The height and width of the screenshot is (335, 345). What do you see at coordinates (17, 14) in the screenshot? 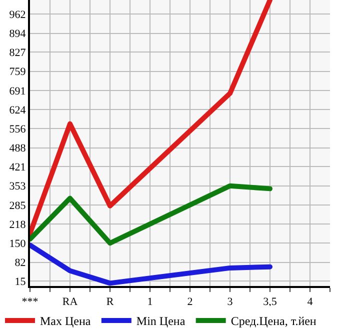
I see `y-tick-label: 962` at bounding box center [17, 14].